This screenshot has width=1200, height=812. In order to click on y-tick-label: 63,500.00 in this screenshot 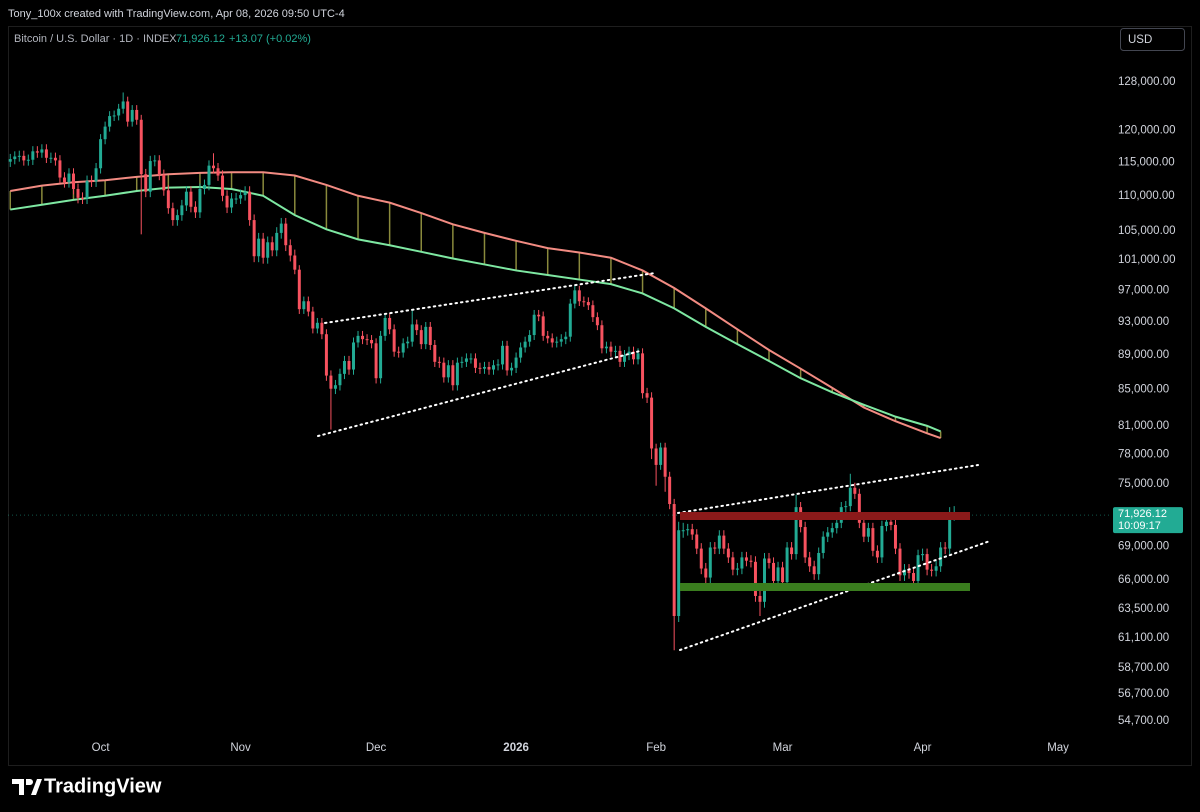, I will do `click(1143, 609)`.